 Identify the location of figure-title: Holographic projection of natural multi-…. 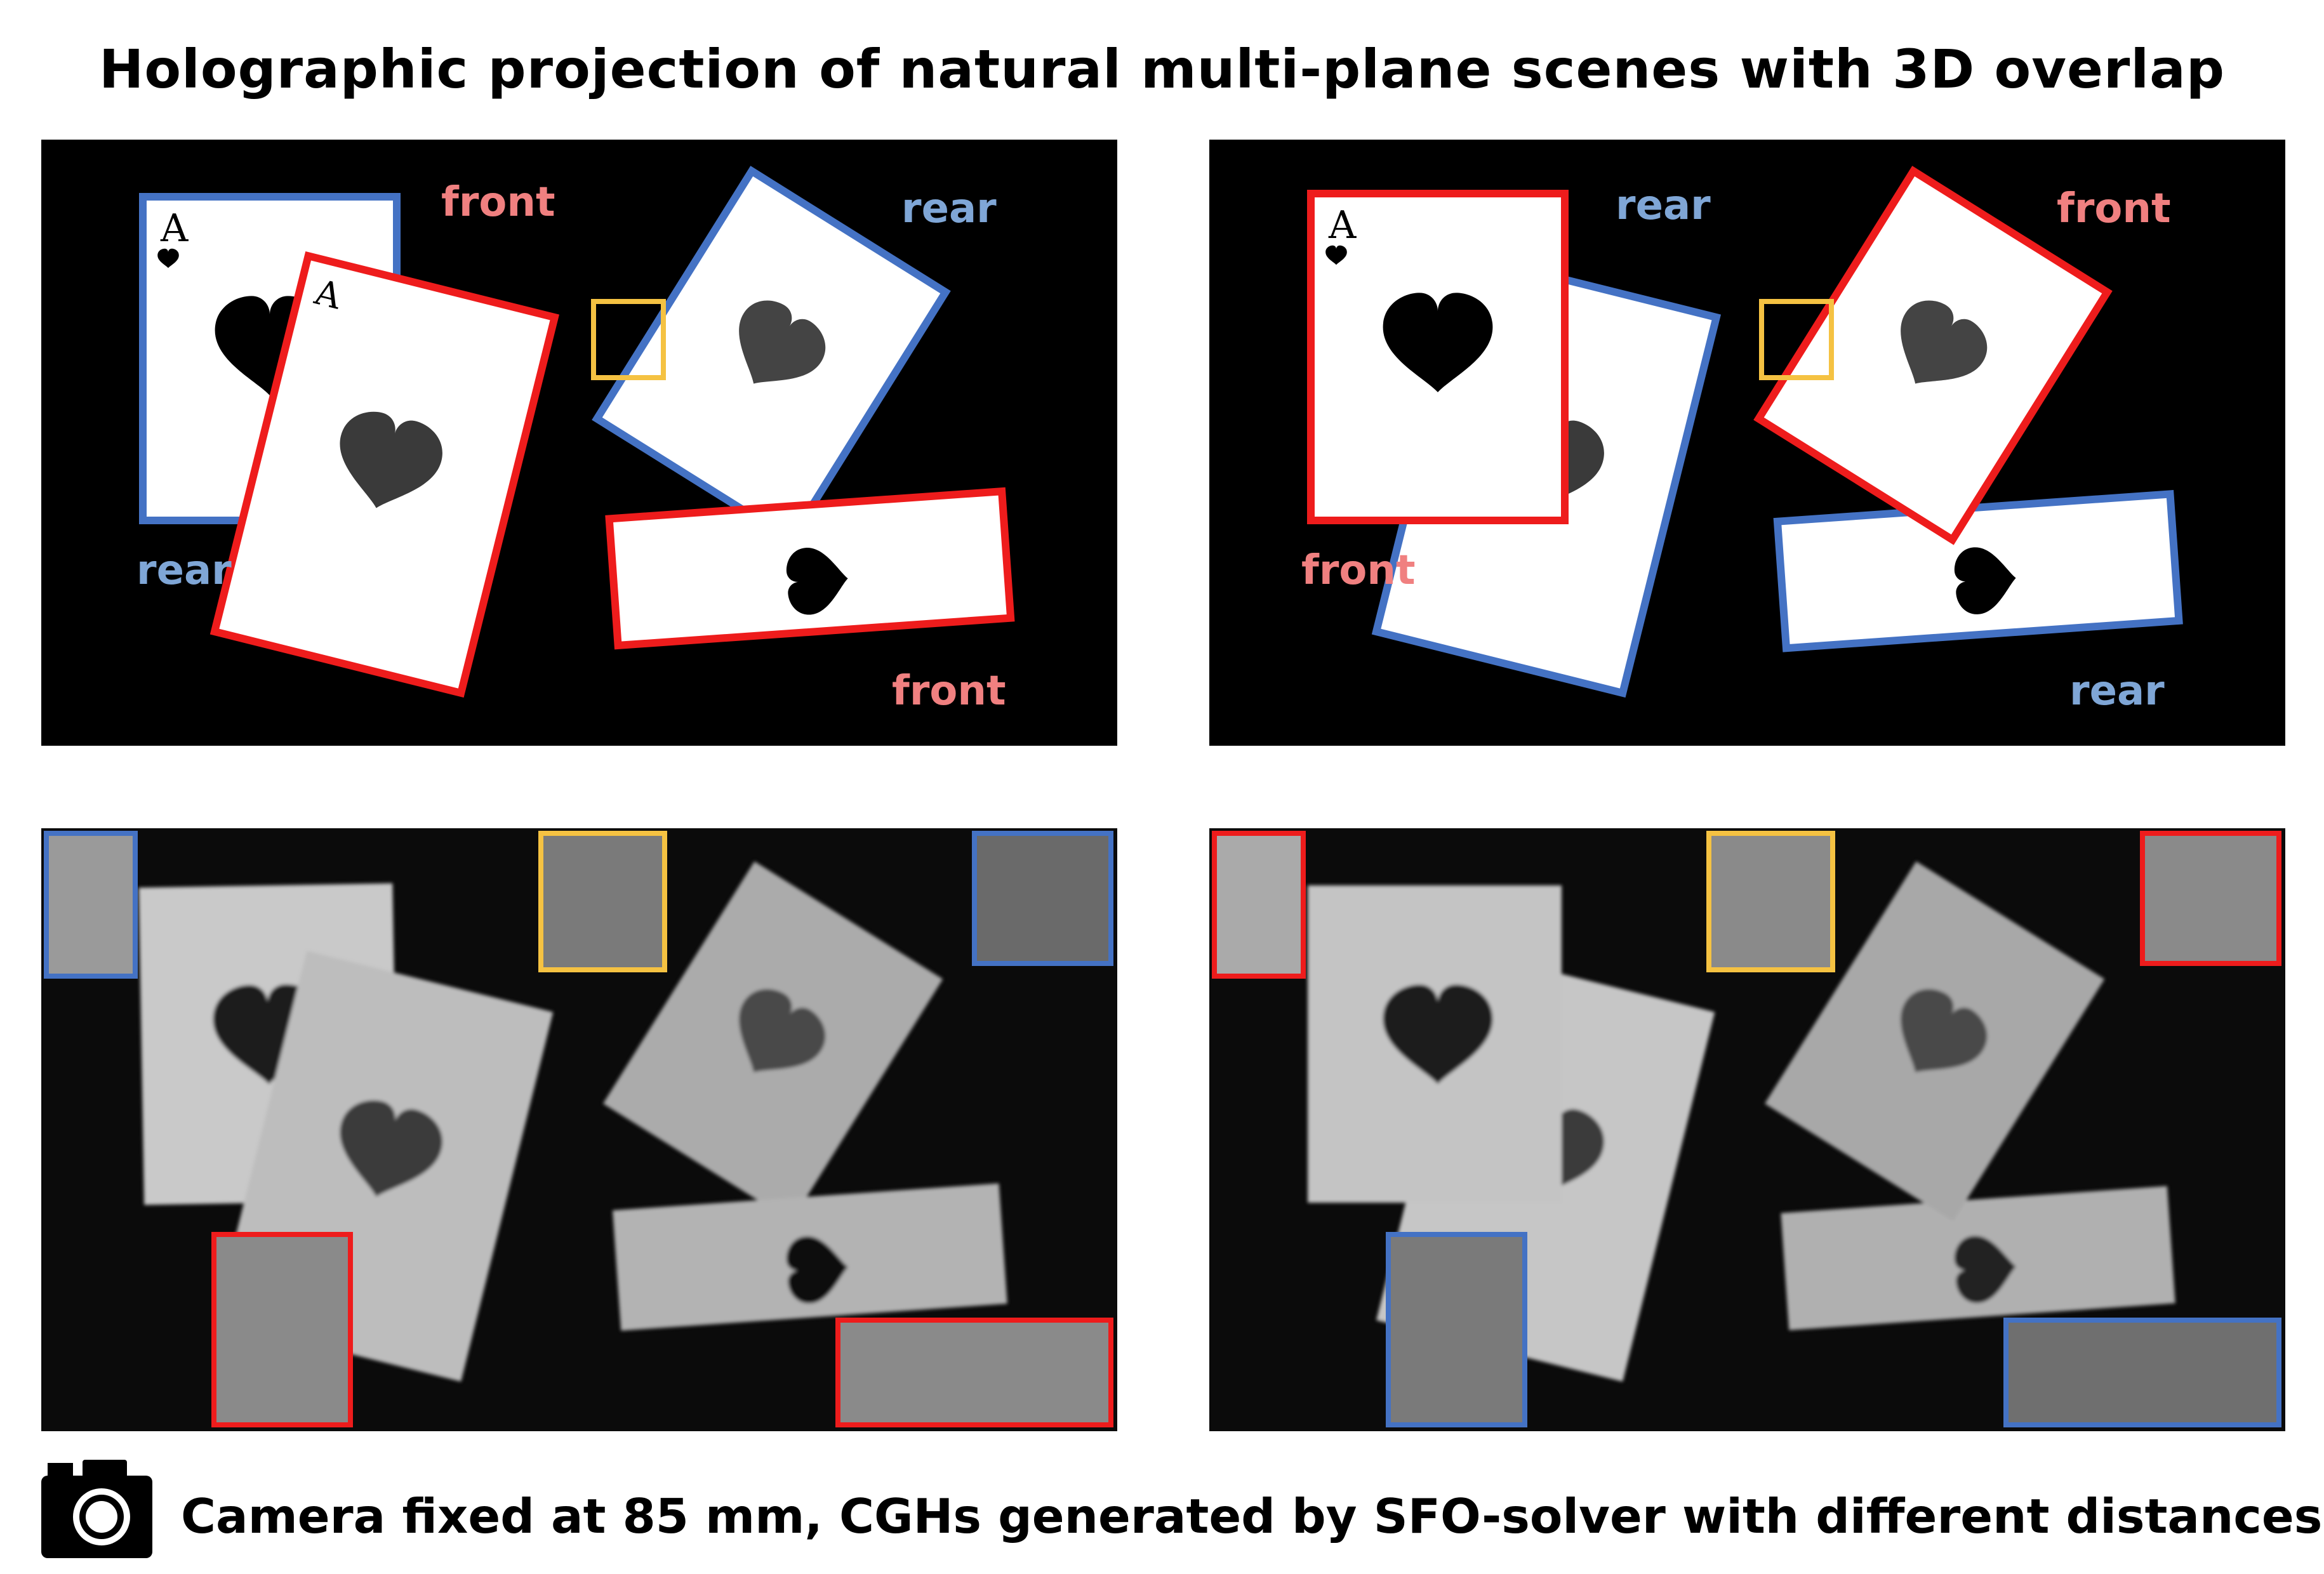
(1162, 69).